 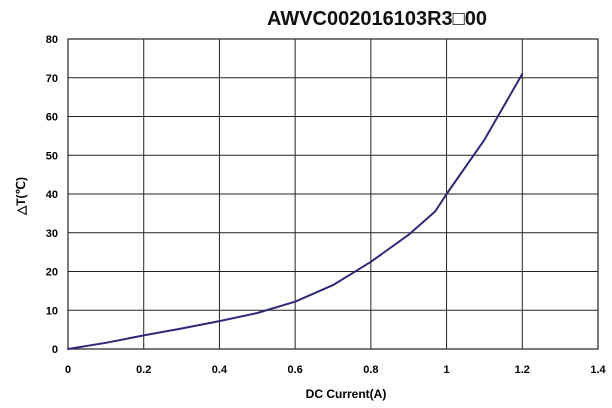 I want to click on x-tick-label: 0.2, so click(x=143, y=370).